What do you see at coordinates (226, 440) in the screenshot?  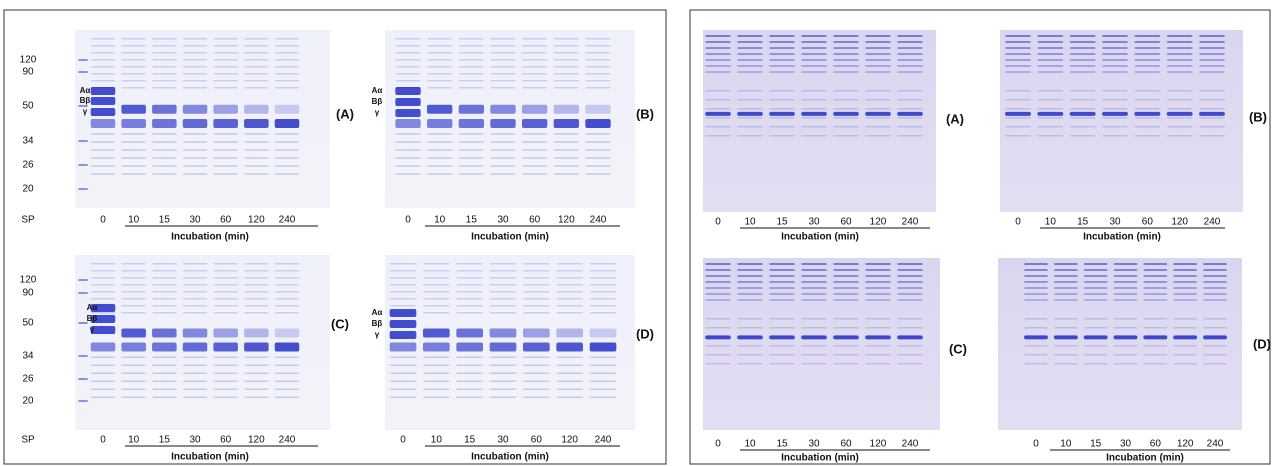 I see `lane-label: 60` at bounding box center [226, 440].